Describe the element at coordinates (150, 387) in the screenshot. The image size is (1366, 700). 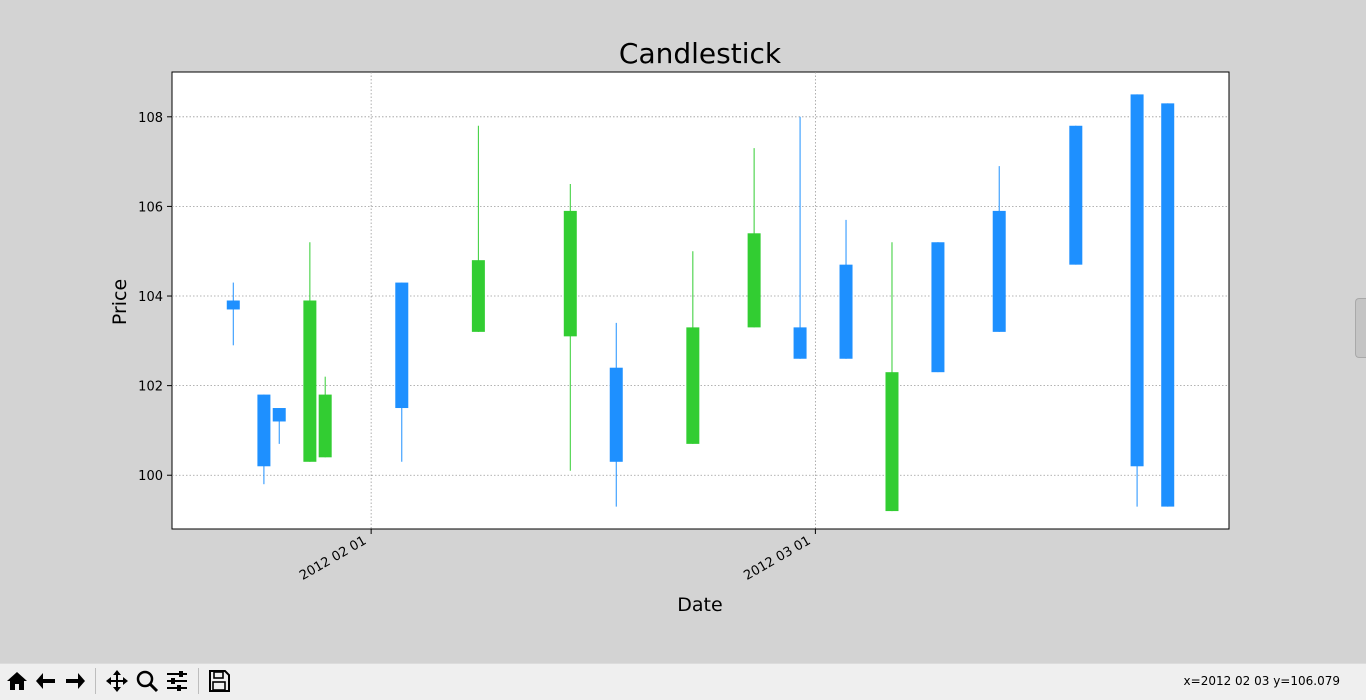
I see `y-tick-label: 102` at that location.